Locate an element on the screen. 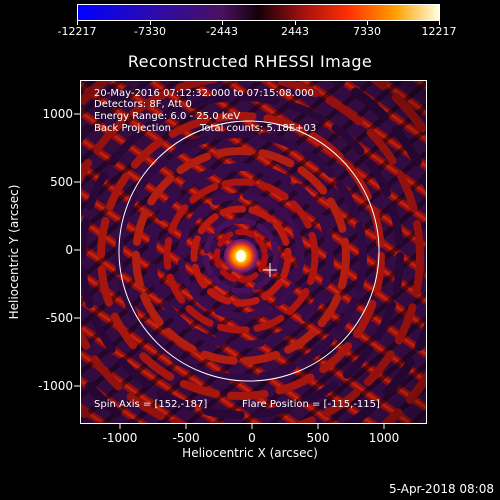 This screenshot has width=500, height=500. y-tick-label: -1000 is located at coordinates (55, 386).